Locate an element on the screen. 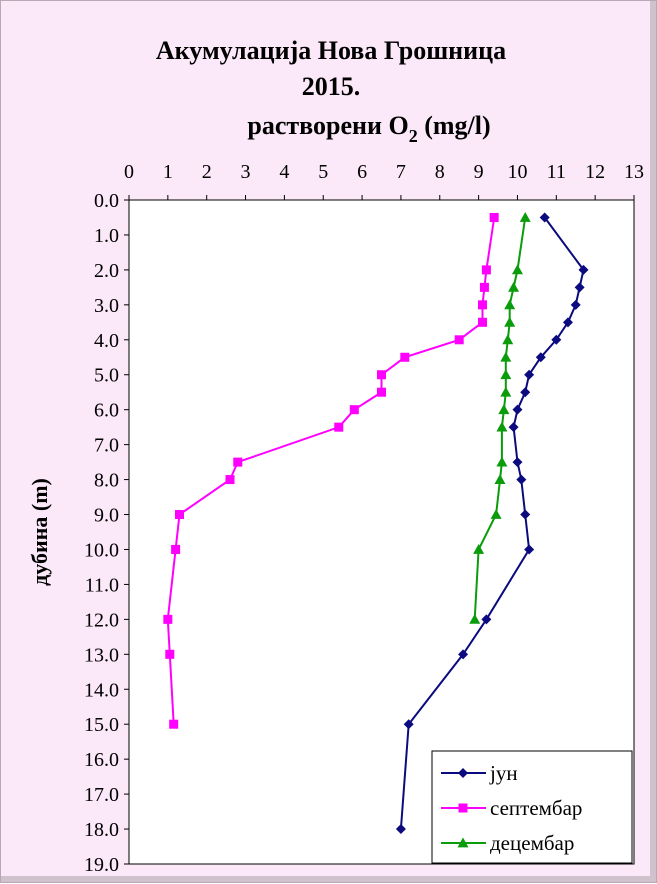  y-tick-label: 17.0 is located at coordinates (101, 795).